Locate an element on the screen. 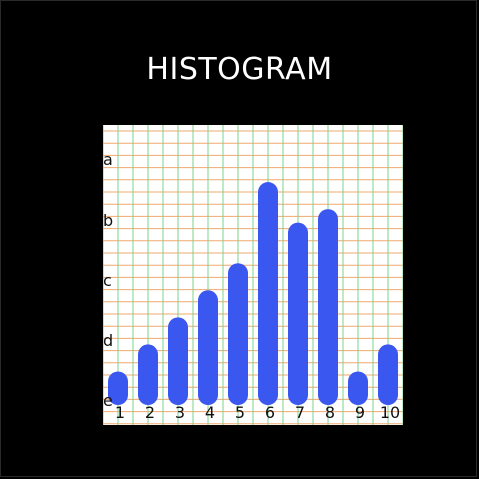  x-tick-label-6: 6 is located at coordinates (270, 412).